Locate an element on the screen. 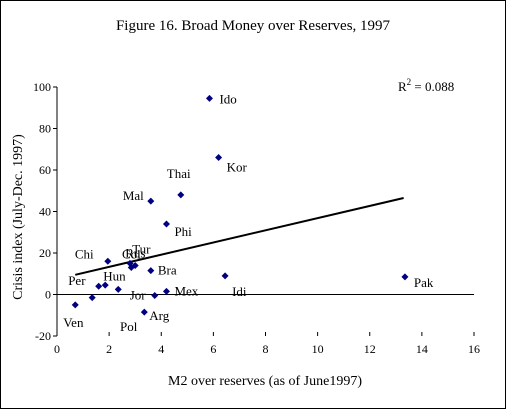 This screenshot has height=409, width=506. x-tick-label: 14 is located at coordinates (422, 349).